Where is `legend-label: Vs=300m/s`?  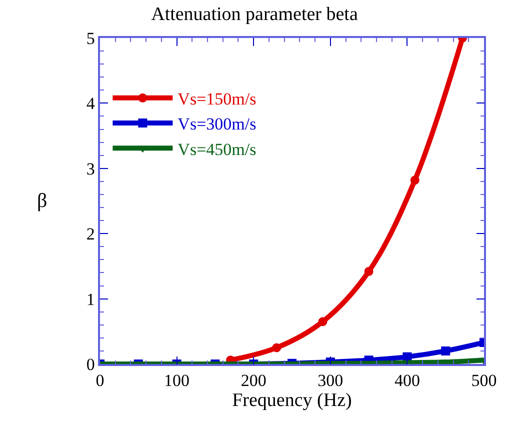 legend-label: Vs=300m/s is located at coordinates (217, 124).